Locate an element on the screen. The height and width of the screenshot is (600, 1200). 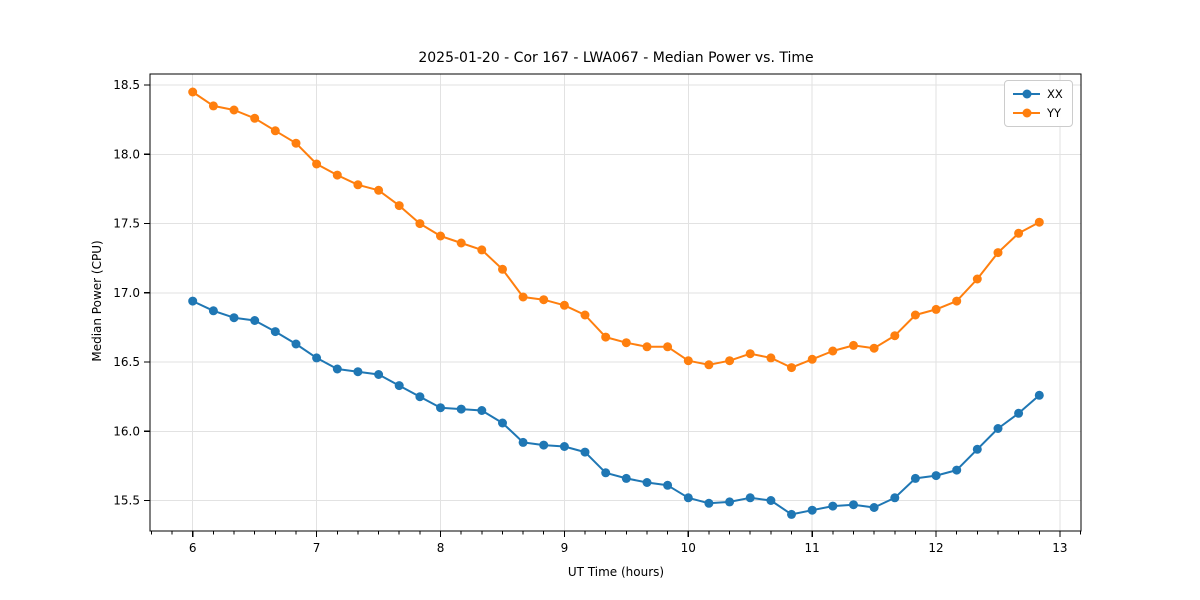
x-tick-label: 8 is located at coordinates (441, 548).